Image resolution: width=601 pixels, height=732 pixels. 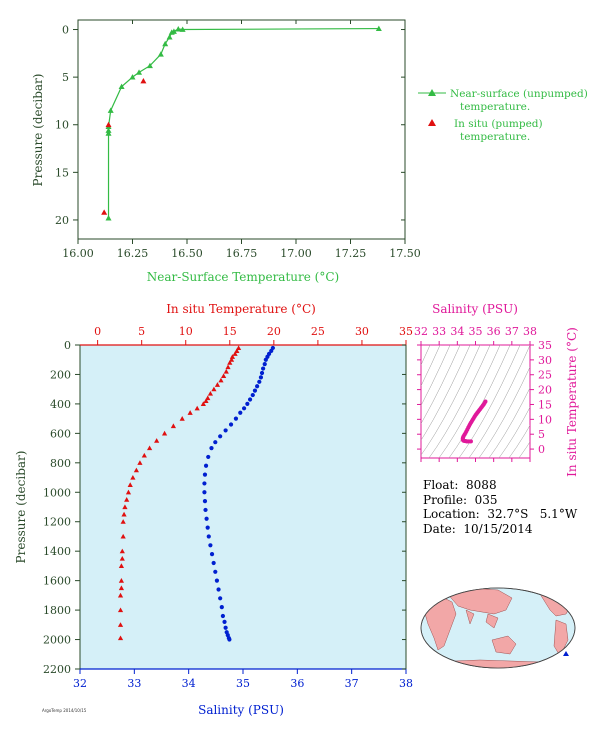 I want to click on ts-plot-area, so click(x=475, y=401).